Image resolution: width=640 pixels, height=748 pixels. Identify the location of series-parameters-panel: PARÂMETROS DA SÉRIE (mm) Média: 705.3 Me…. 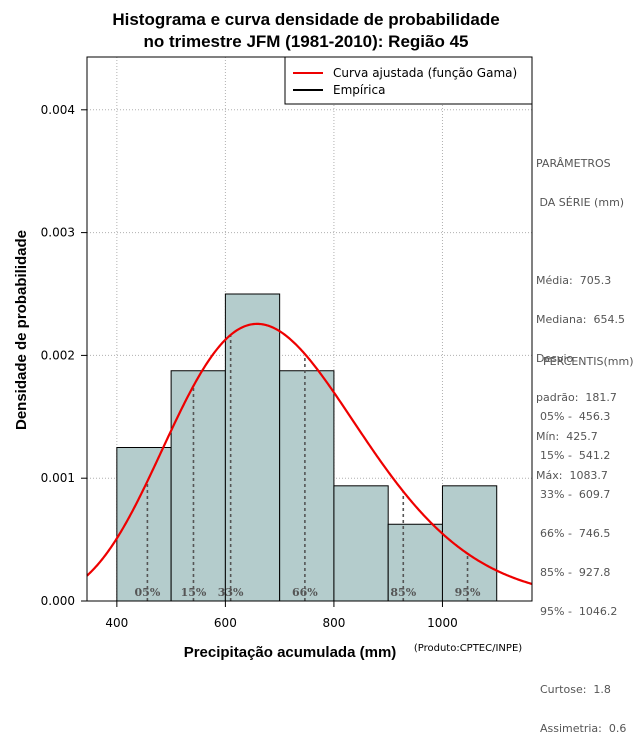
(580, 313).